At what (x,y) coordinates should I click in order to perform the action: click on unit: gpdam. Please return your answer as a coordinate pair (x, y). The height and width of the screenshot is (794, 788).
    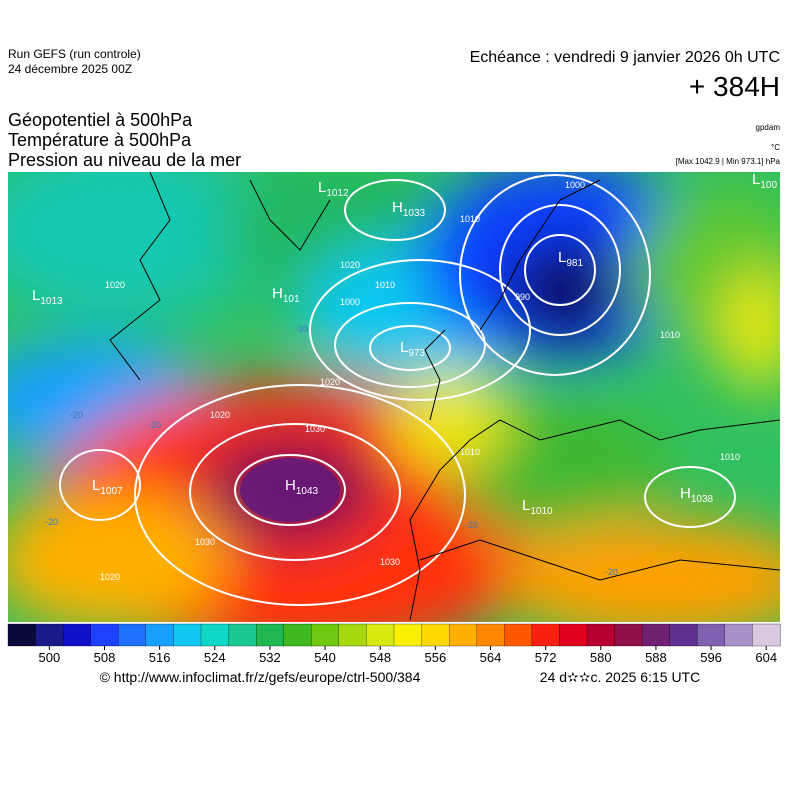
    Looking at the image, I should click on (768, 127).